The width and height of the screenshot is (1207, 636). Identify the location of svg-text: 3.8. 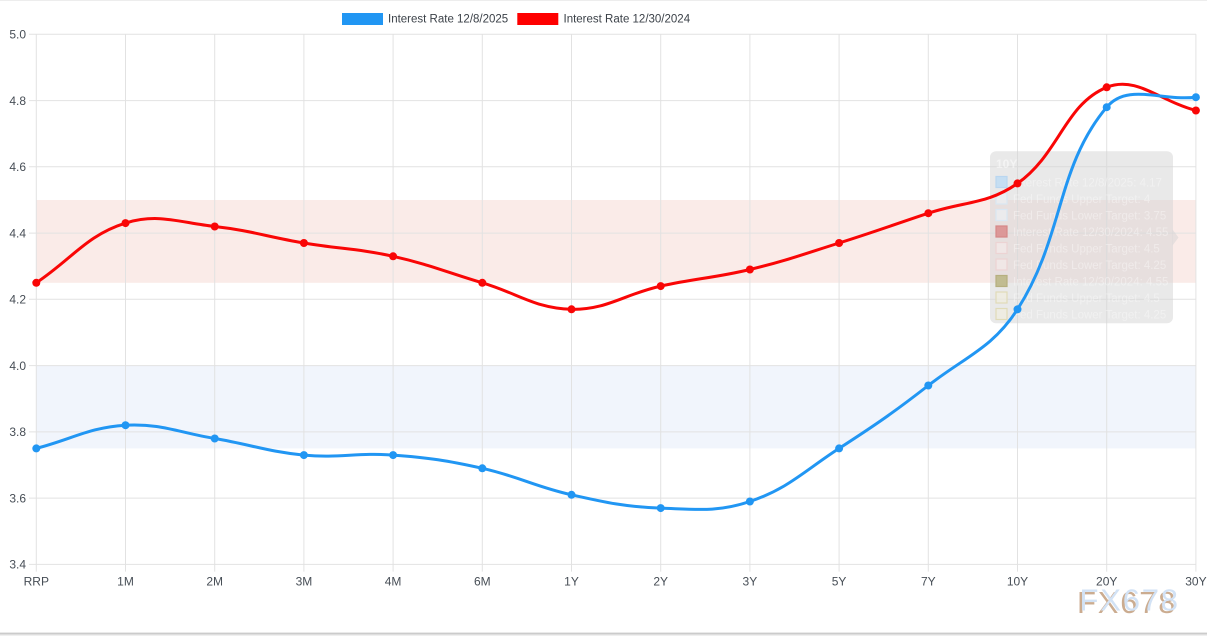
(17, 432).